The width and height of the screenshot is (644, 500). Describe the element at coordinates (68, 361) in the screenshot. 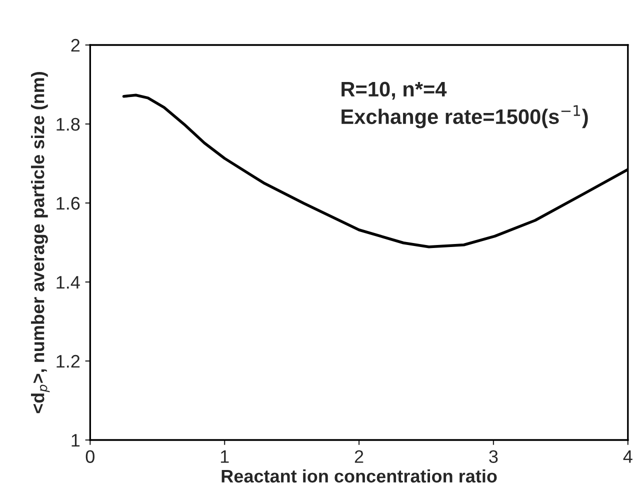

I see `y-tick-label: 1.2` at that location.